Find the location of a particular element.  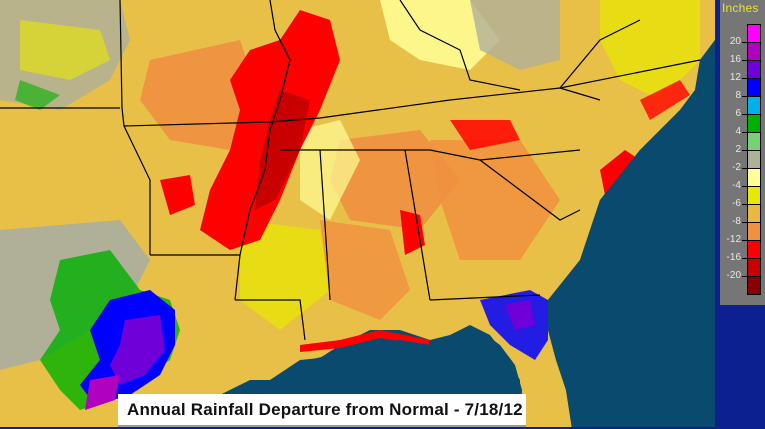

map-bottom-border is located at coordinates (357, 428).